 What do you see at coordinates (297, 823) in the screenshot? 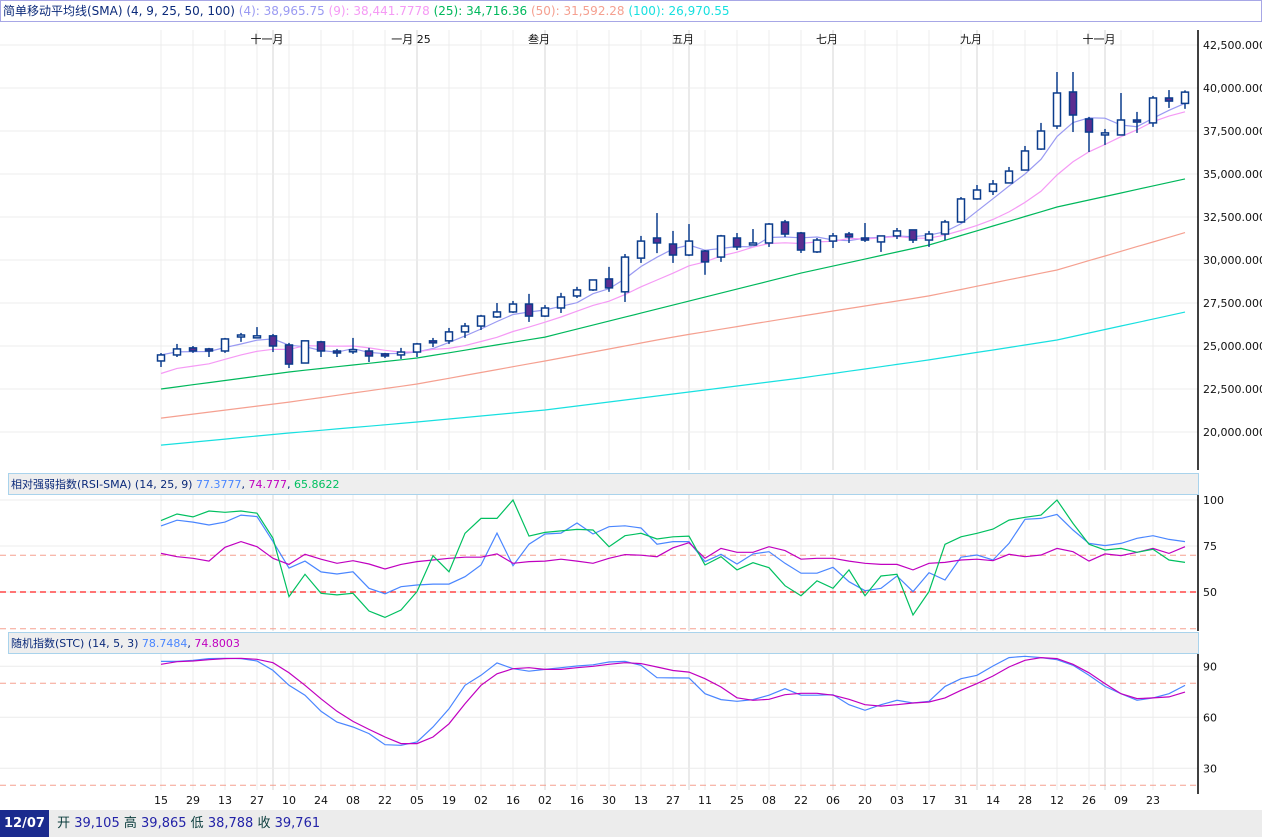
I see `close-value: 39,761` at bounding box center [297, 823].